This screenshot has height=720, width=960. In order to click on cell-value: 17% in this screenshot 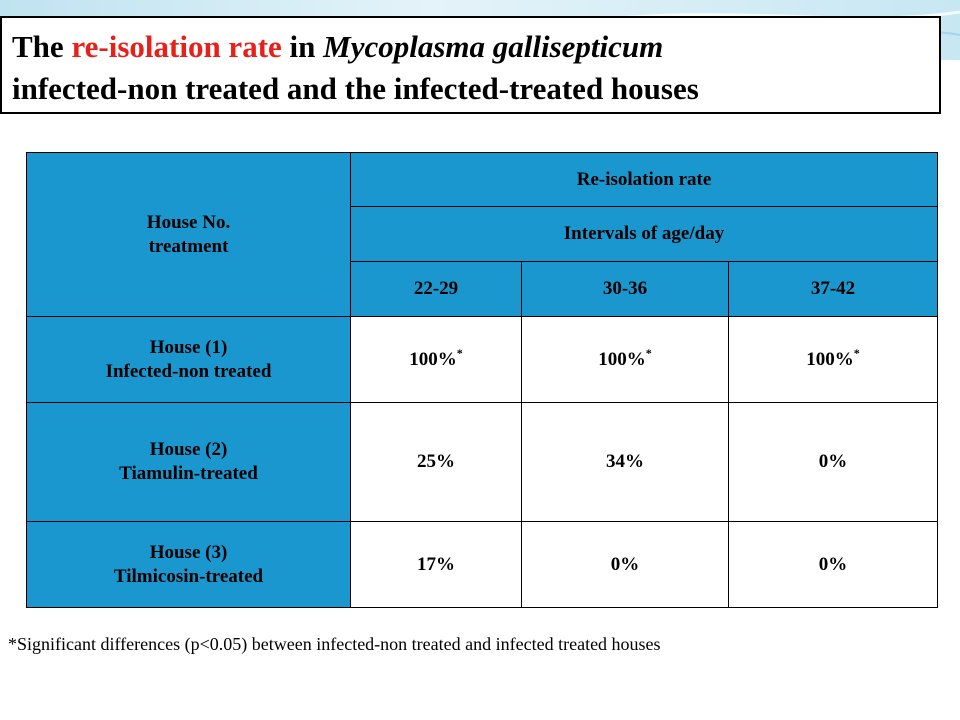, I will do `click(436, 564)`.